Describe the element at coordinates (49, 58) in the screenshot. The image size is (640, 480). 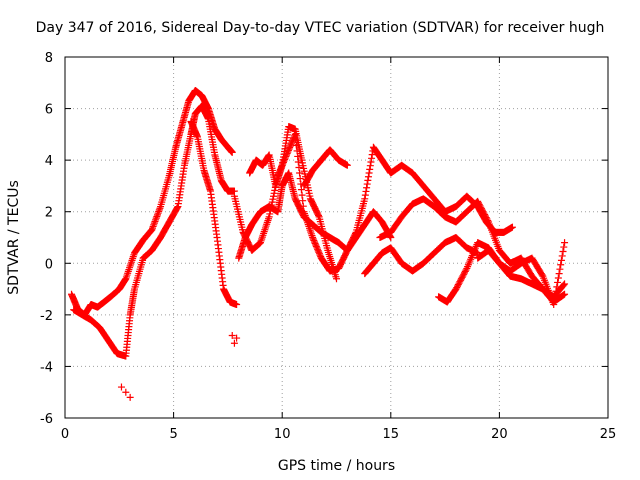
I see `y-tick-label: 8` at that location.